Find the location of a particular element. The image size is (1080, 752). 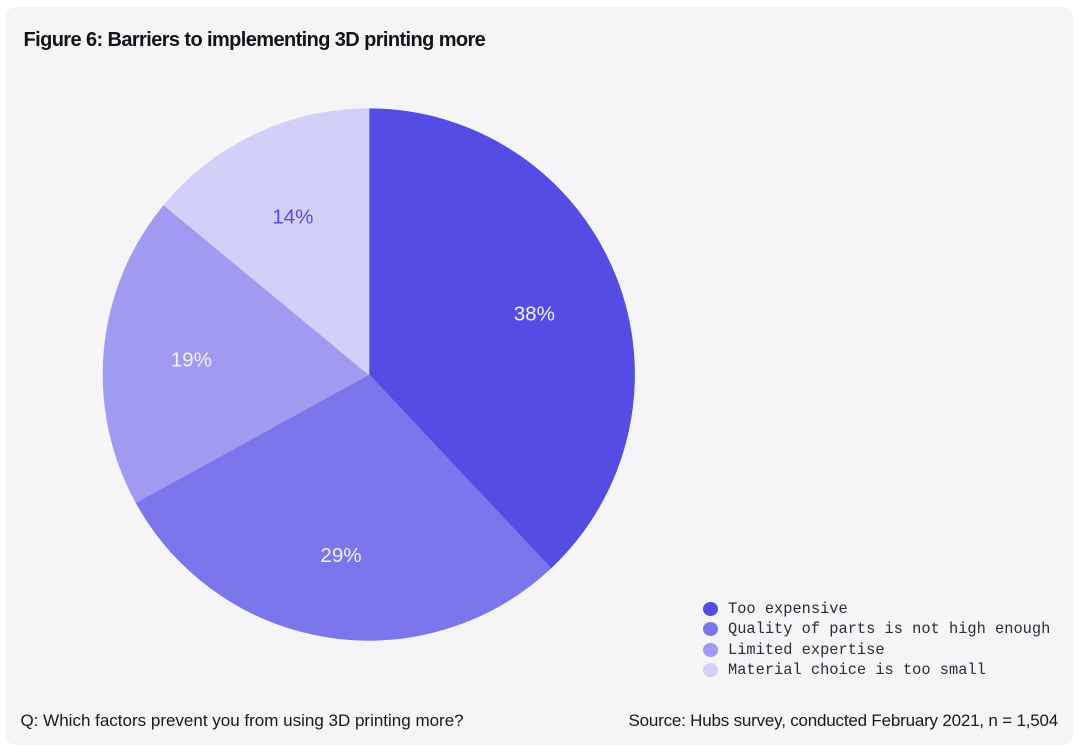

svg-text: 38% is located at coordinates (534, 313).